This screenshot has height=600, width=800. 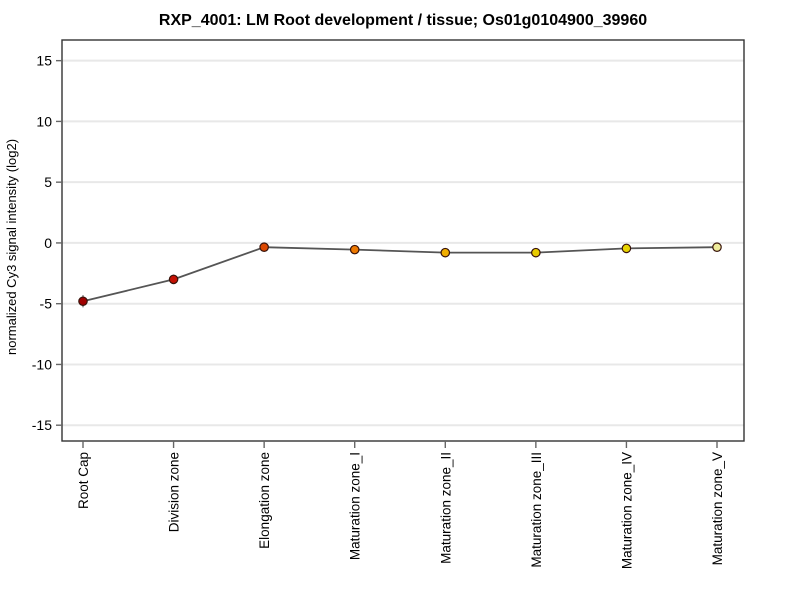 I want to click on x-tick-label: Division zone, so click(x=174, y=492).